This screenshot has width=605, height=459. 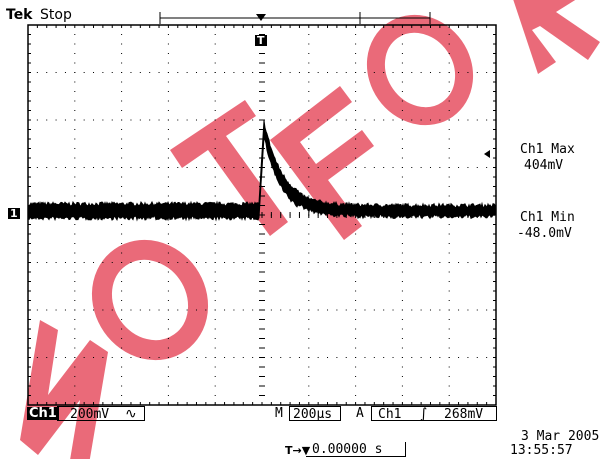 I want to click on measurement-1-value: 404mV, so click(x=544, y=165).